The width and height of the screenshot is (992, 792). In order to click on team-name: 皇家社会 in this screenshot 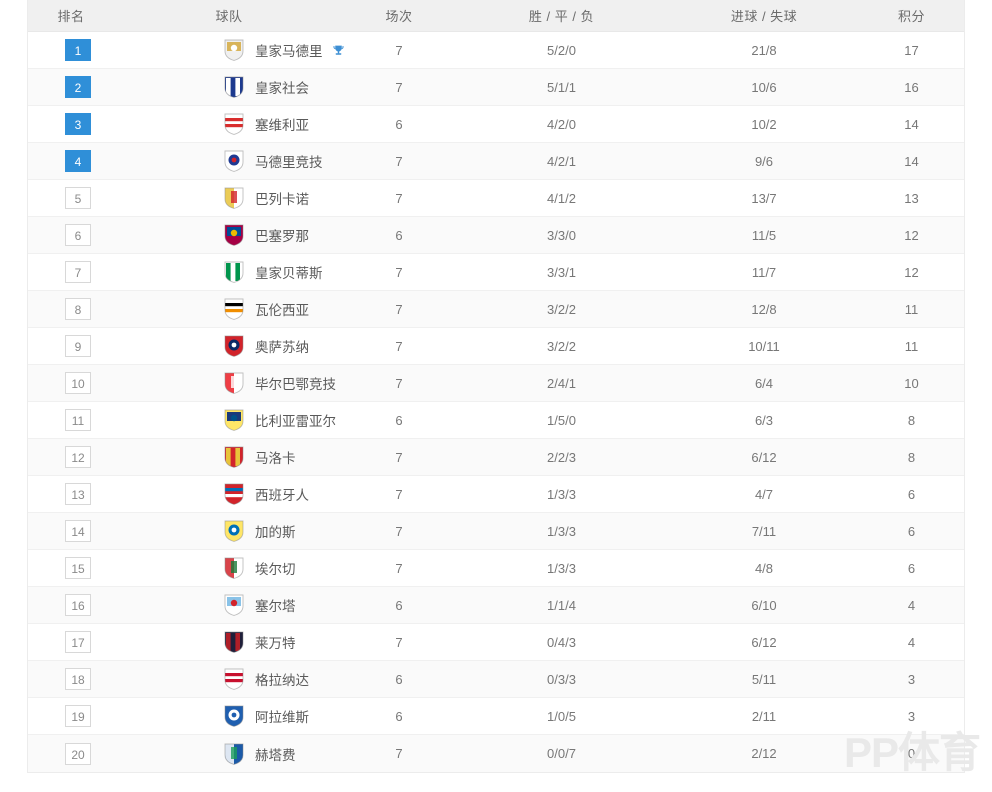, I will do `click(282, 88)`.